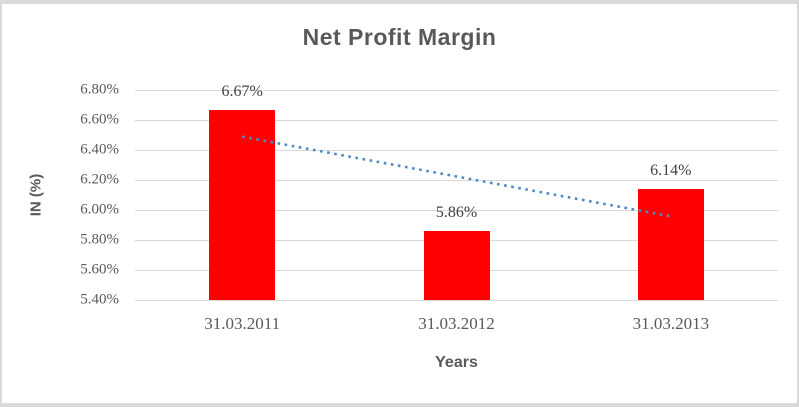 This screenshot has width=799, height=407. I want to click on bar-data-label: 6.67%, so click(242, 91).